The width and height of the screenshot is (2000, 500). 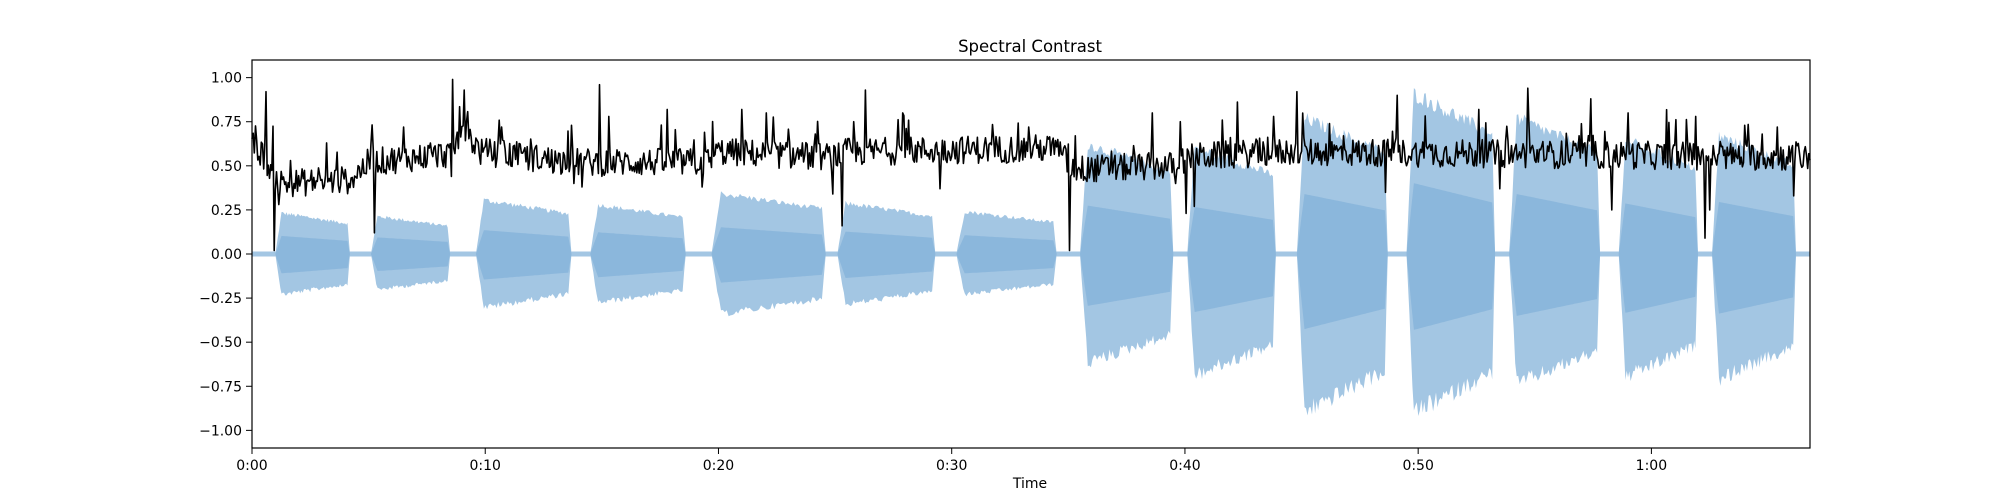 I want to click on y-tick-label: −1.00, so click(x=220, y=431).